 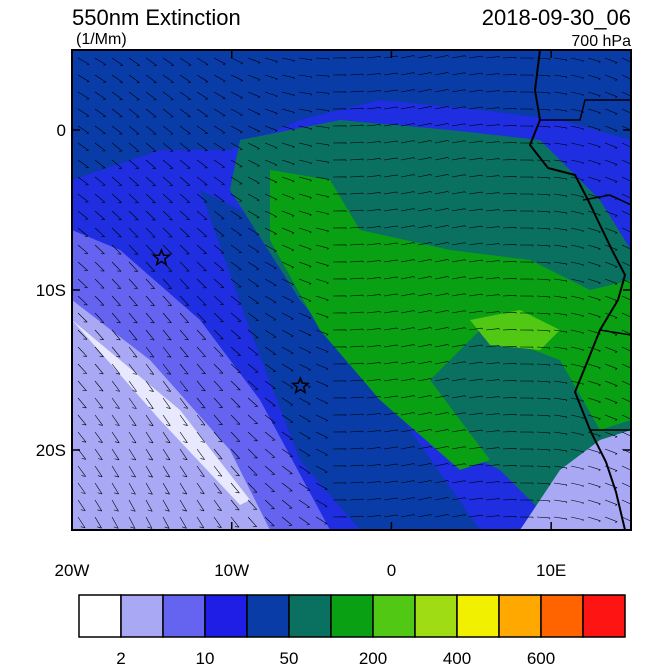 I want to click on colorbar-label: 2, so click(x=120, y=658).